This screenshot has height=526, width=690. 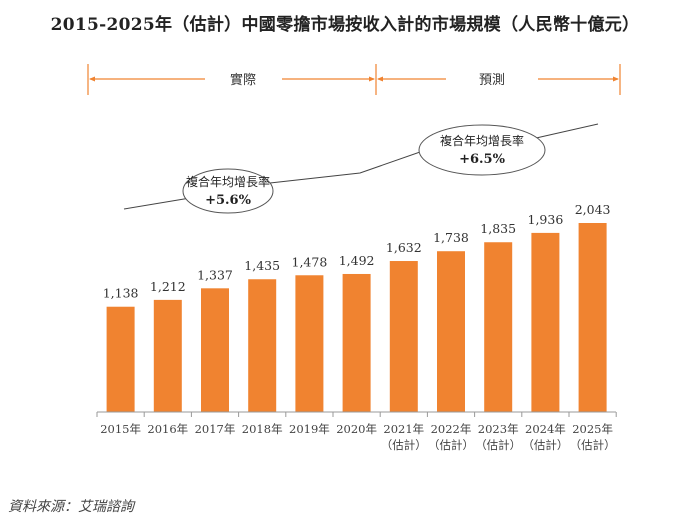 I want to click on bar-value-label: 1,835, so click(x=498, y=228).